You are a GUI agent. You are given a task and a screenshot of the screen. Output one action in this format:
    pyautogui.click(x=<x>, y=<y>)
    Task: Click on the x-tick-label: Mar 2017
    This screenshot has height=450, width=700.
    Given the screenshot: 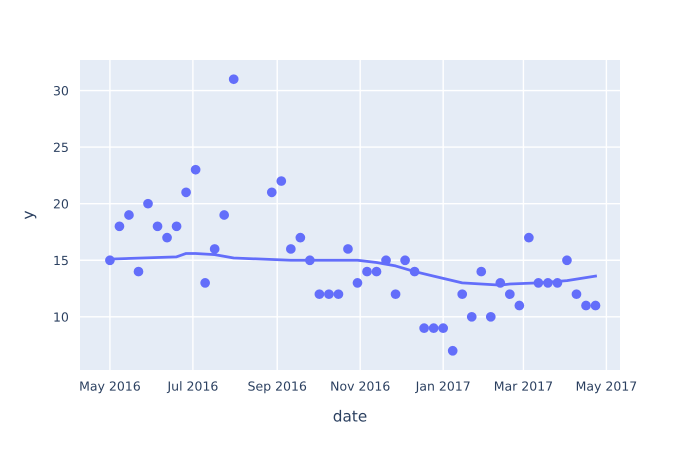 What is the action you would take?
    pyautogui.click(x=523, y=386)
    